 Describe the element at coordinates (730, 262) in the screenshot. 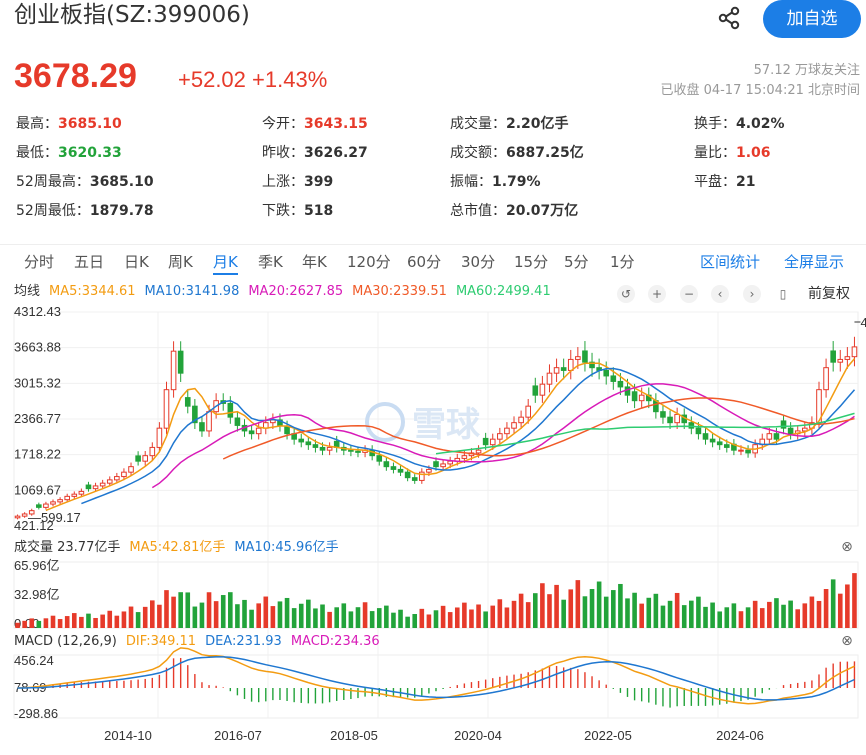

I see `range-stats-button: 区间统计` at that location.